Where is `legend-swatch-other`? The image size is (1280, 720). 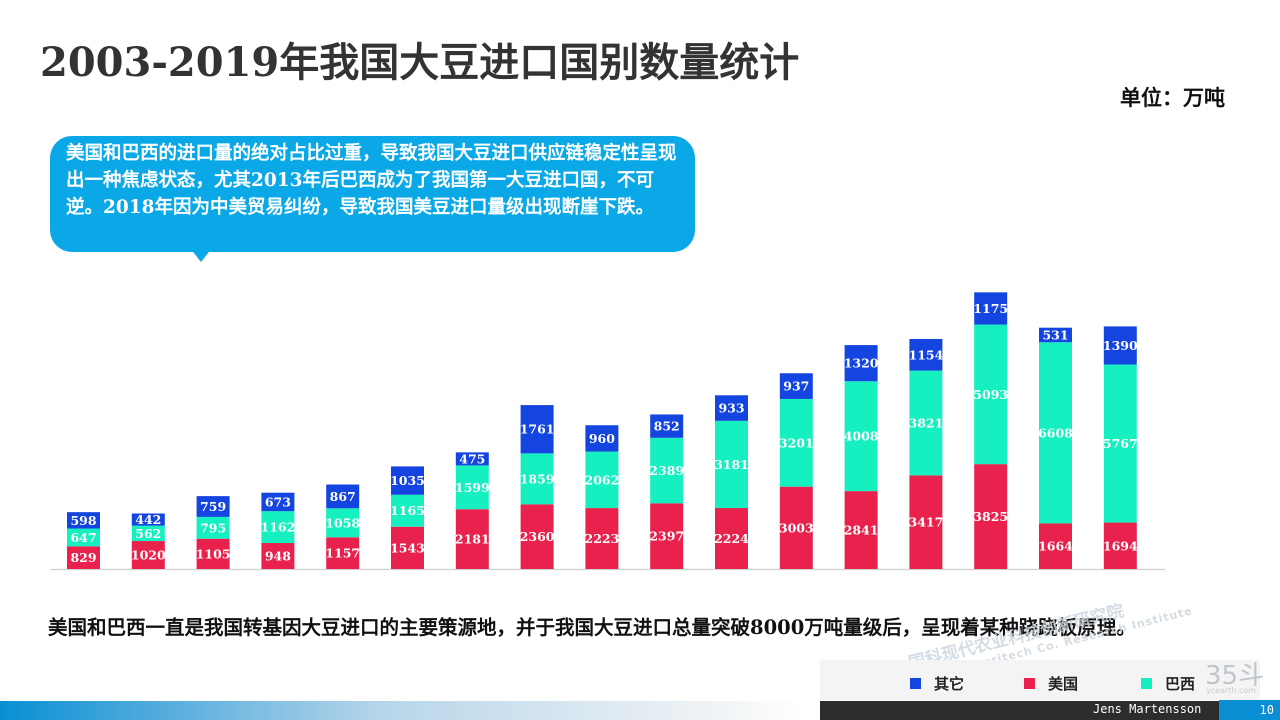 legend-swatch-other is located at coordinates (915, 683).